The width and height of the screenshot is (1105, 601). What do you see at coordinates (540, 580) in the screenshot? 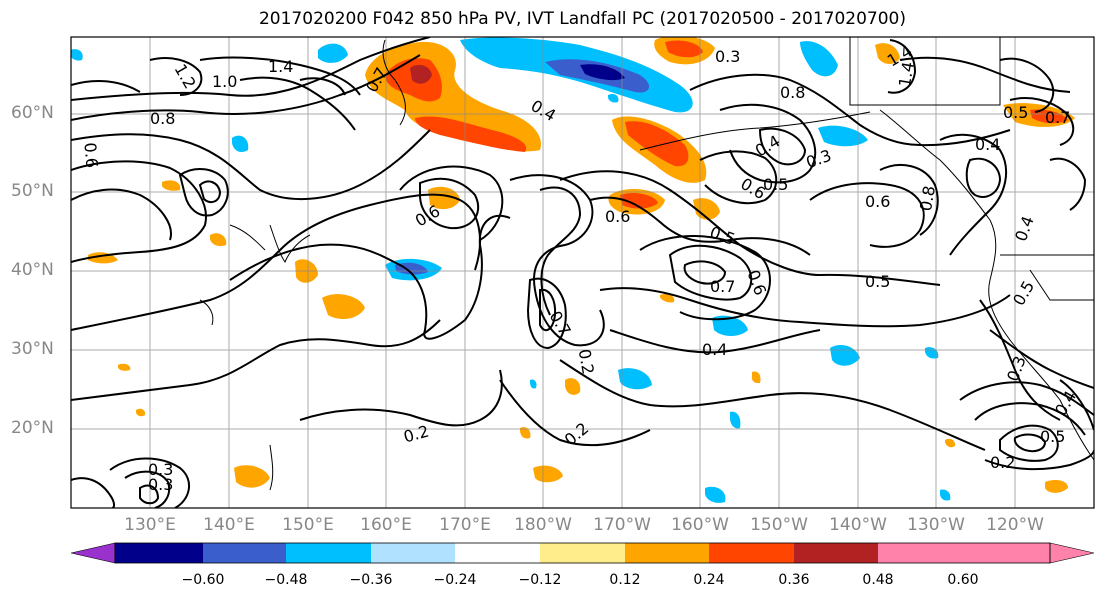
I see `colorbar-tick-label: −0.12` at bounding box center [540, 580].